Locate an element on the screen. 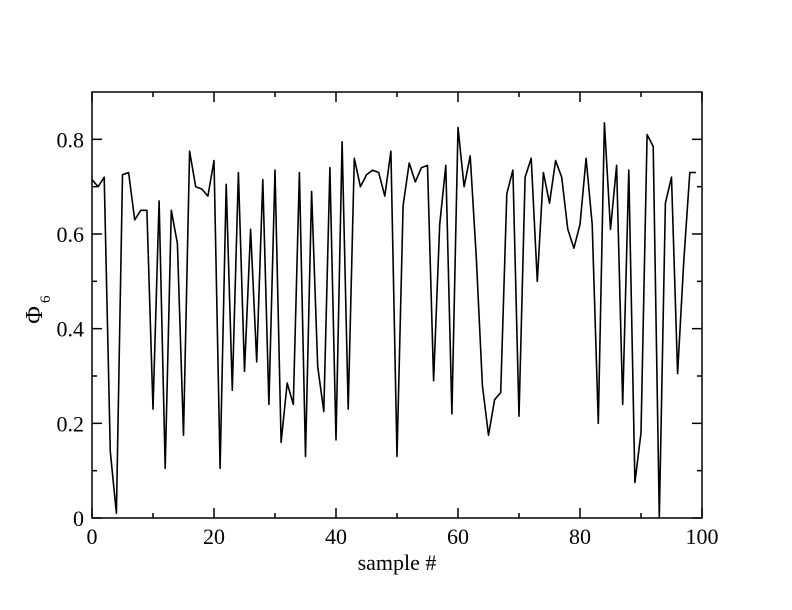  y-axis-label-main: Φ is located at coordinates (35, 315).